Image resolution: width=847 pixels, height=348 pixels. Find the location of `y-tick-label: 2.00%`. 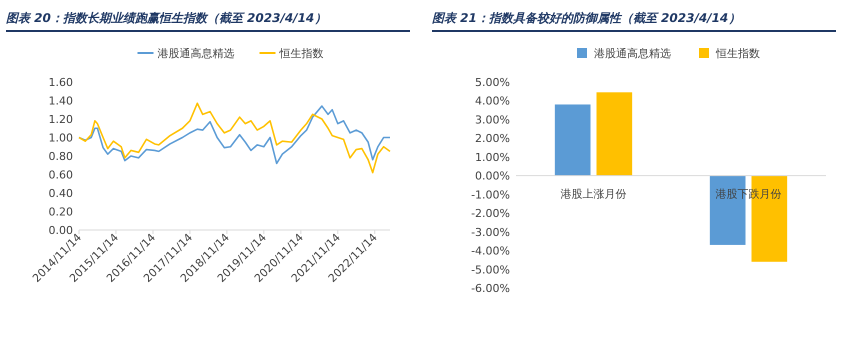

y-tick-label: 2.00% is located at coordinates (492, 139).